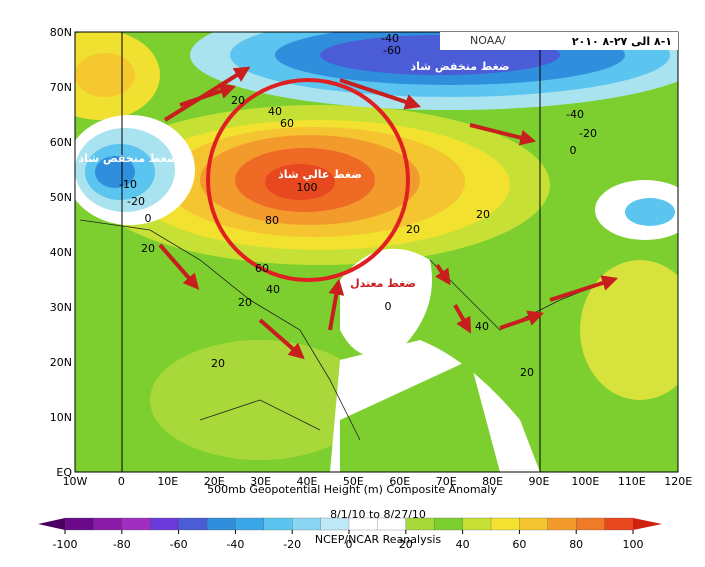 The height and width of the screenshot is (567, 705). What do you see at coordinates (307, 481) in the screenshot?
I see `lon-label: 40E` at bounding box center [307, 481].